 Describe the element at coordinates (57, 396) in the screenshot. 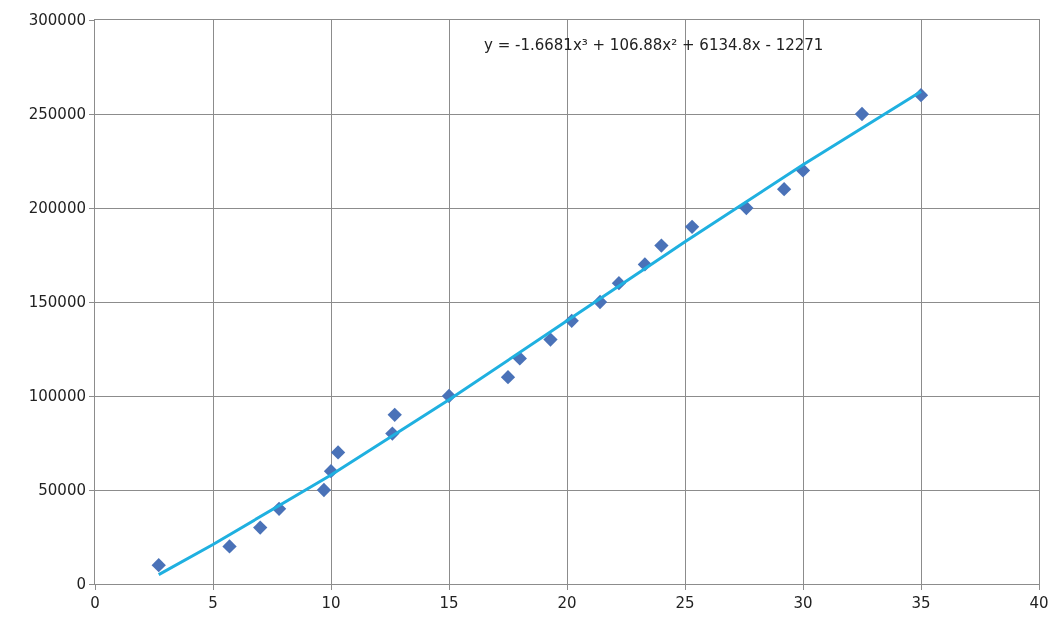

I see `y-tick-label: 100000` at that location.